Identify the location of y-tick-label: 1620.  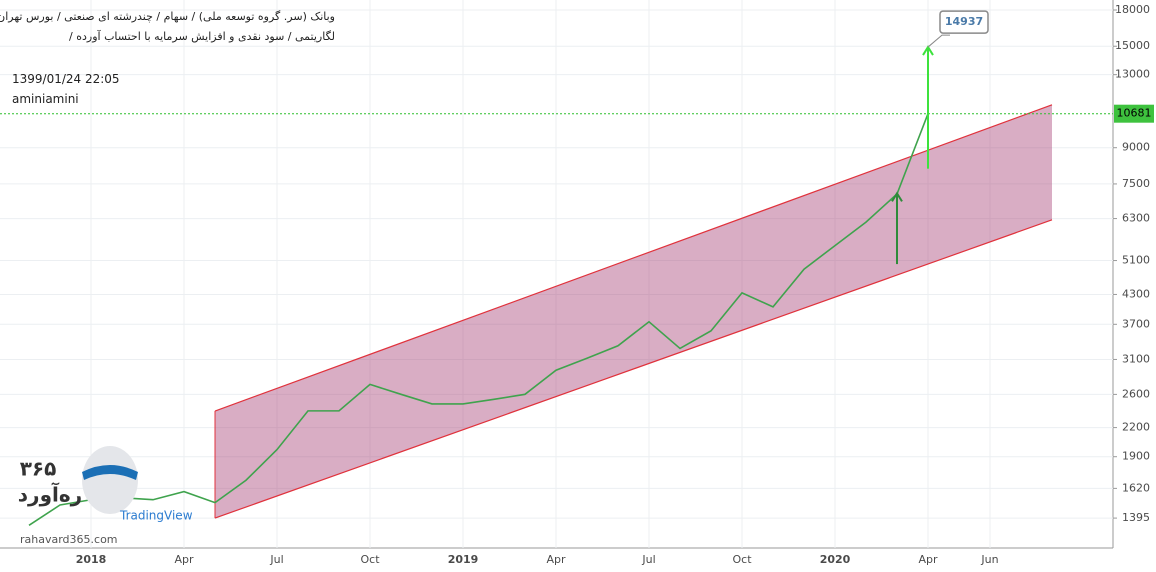
(1136, 487).